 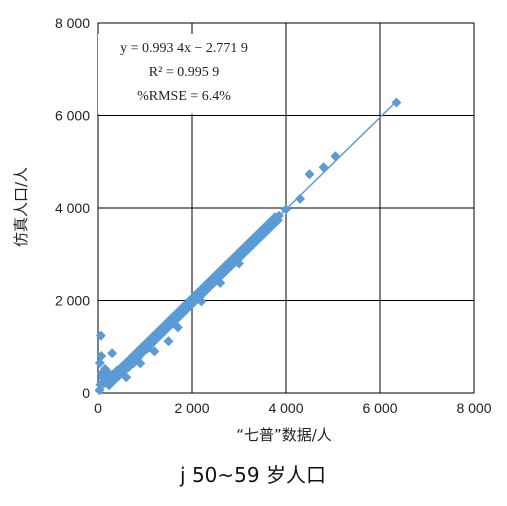 What do you see at coordinates (285, 408) in the screenshot?
I see `x-tick-label: 4 000` at bounding box center [285, 408].